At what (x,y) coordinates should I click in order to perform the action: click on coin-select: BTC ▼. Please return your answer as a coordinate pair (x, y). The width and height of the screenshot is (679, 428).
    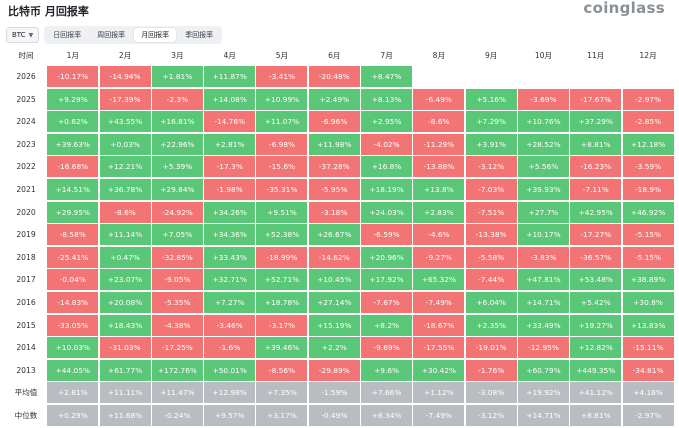
    Looking at the image, I should click on (23, 35).